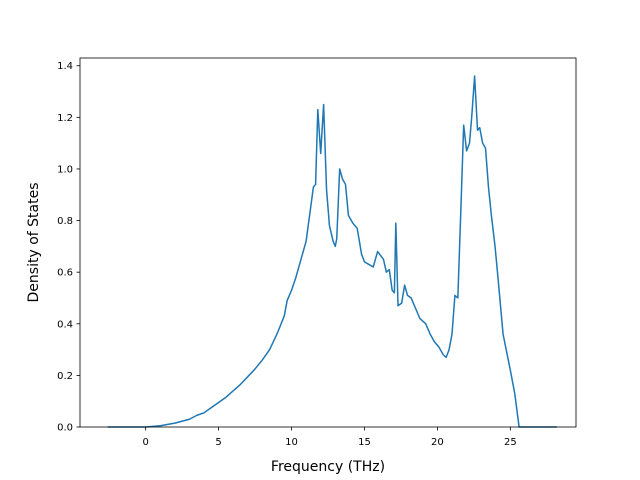 Image resolution: width=640 pixels, height=480 pixels. Describe the element at coordinates (65, 376) in the screenshot. I see `y-tick-label: 0.2` at that location.